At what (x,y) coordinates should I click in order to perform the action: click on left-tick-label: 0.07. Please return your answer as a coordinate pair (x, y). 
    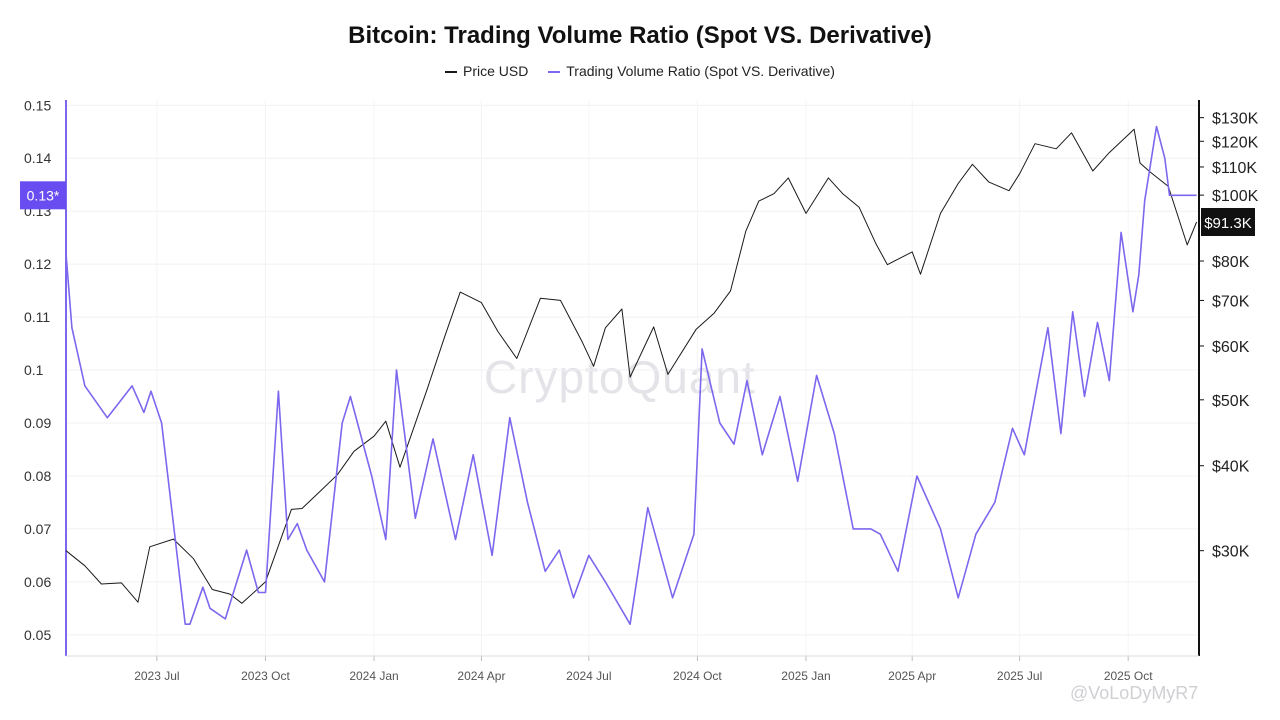
    Looking at the image, I should click on (37, 529).